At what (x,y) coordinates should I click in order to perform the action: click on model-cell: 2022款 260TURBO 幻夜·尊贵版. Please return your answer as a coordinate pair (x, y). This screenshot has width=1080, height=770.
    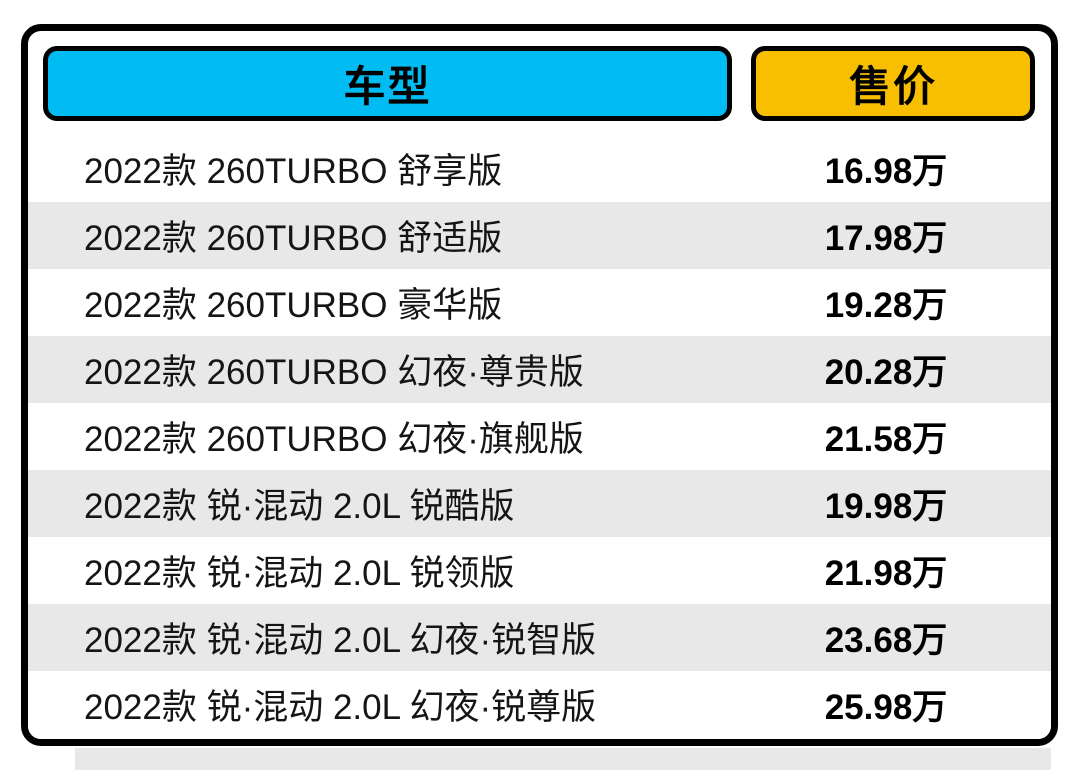
    Looking at the image, I should click on (334, 372).